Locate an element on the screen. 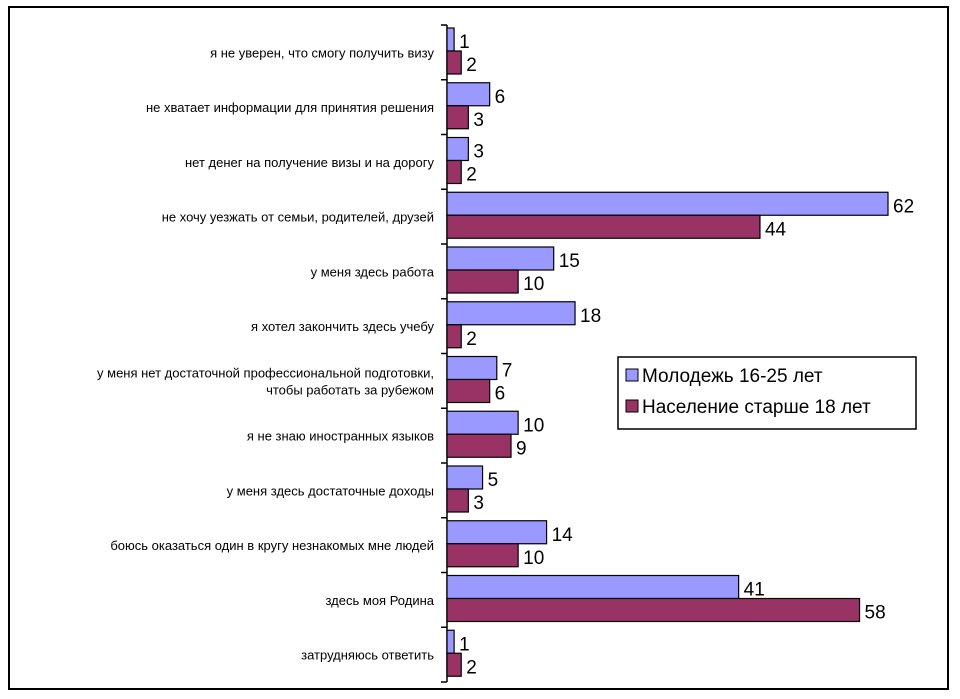  legend-box is located at coordinates (767, 393).